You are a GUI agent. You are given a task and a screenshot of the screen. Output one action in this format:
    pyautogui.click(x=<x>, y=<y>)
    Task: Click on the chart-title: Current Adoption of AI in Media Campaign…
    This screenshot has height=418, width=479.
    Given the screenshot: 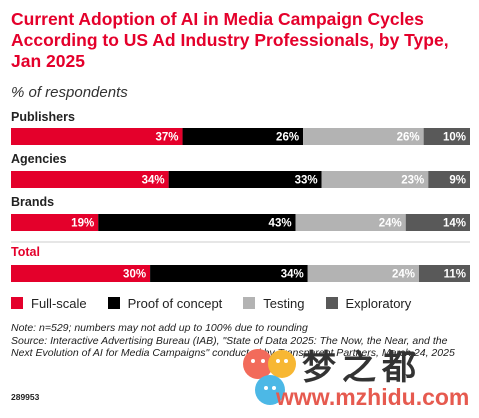 What is the action you would take?
    pyautogui.click(x=230, y=40)
    